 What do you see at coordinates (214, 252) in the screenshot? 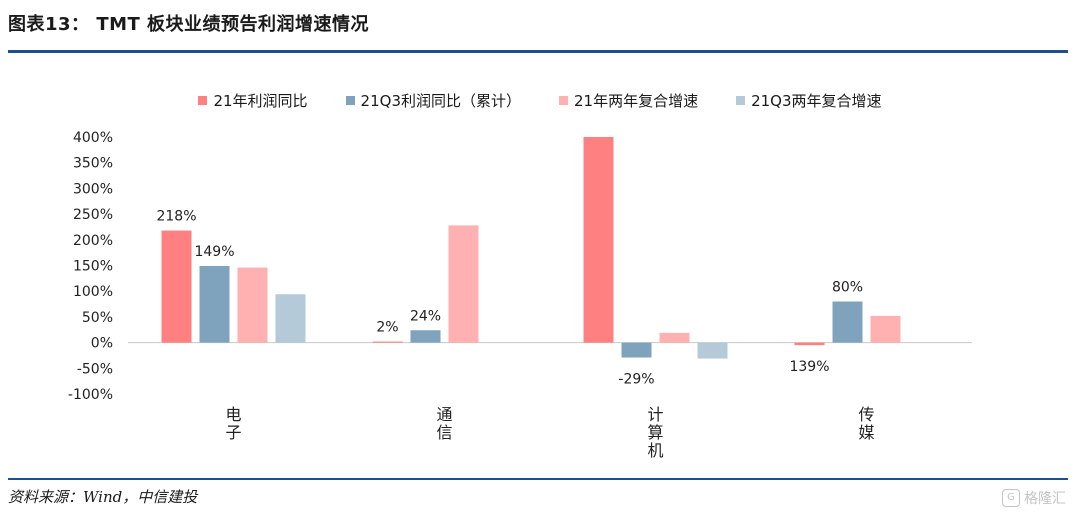
I see `data-label: 149%` at bounding box center [214, 252].